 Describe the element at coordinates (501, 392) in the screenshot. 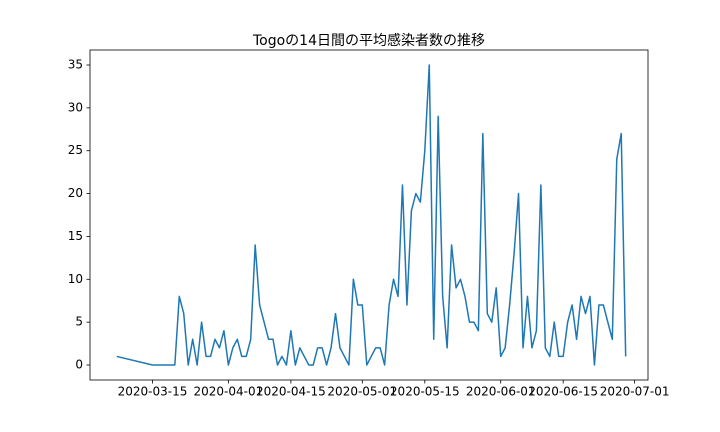

I see `x-tick-label: 2020-06-01` at that location.